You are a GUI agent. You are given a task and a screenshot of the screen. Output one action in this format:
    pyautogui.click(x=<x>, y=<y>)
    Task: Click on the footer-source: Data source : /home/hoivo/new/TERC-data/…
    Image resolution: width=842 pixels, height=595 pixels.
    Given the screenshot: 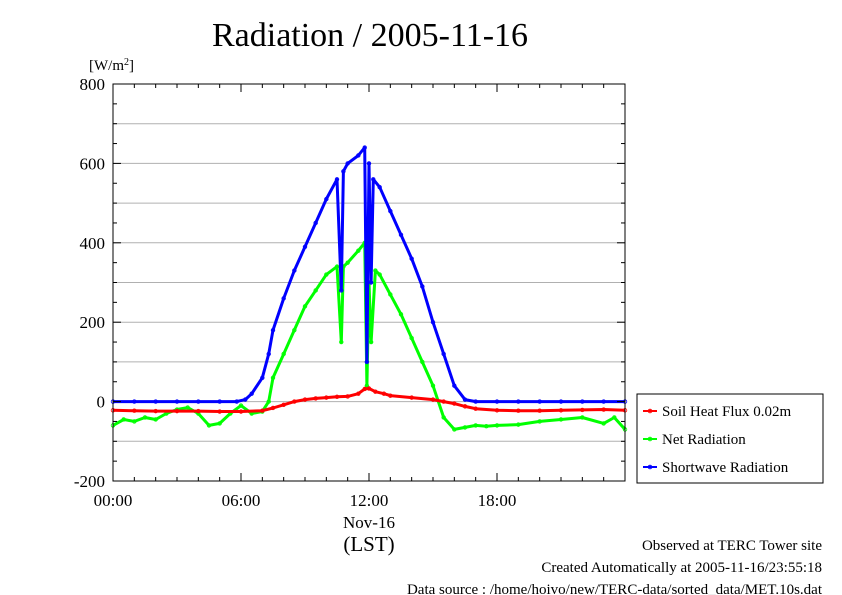 What is the action you would take?
    pyautogui.click(x=615, y=588)
    